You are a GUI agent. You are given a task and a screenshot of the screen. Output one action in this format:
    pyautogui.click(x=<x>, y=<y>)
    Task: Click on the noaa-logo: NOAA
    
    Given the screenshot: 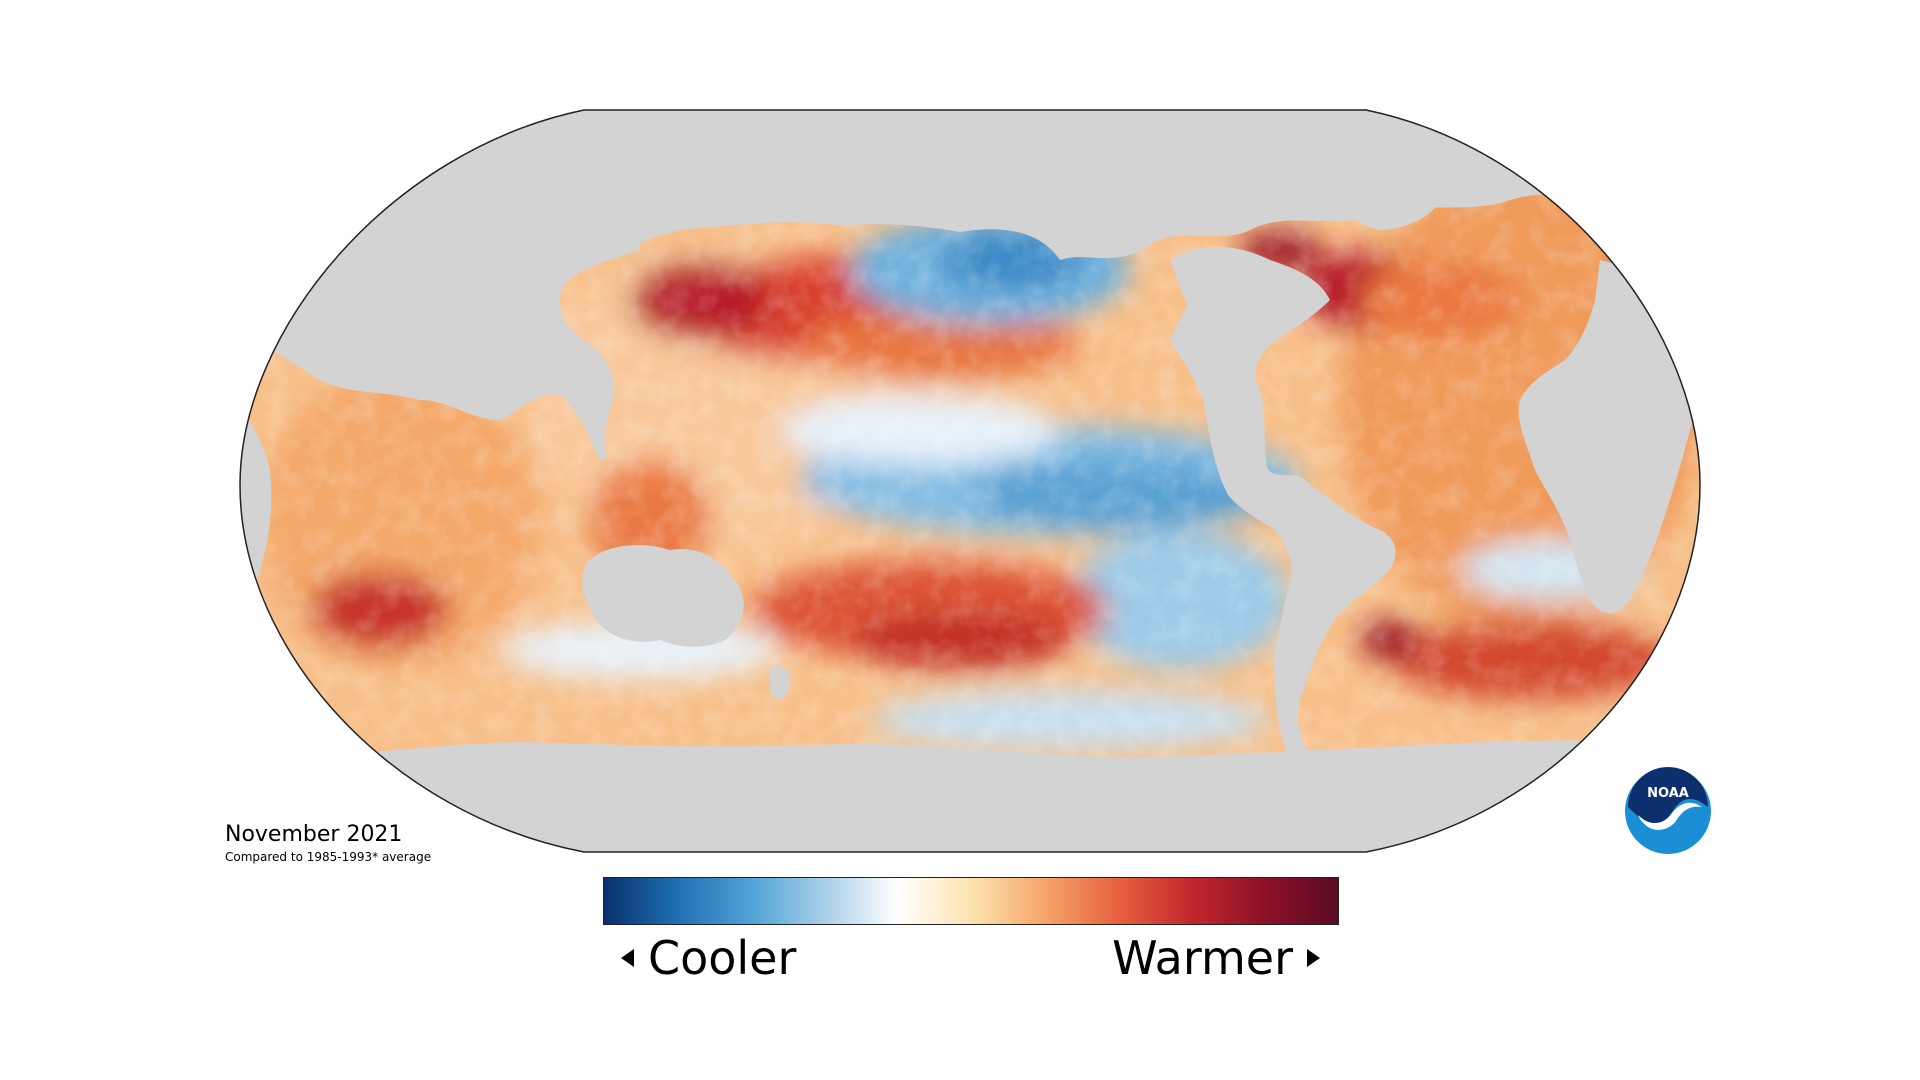 What is the action you would take?
    pyautogui.click(x=1668, y=810)
    